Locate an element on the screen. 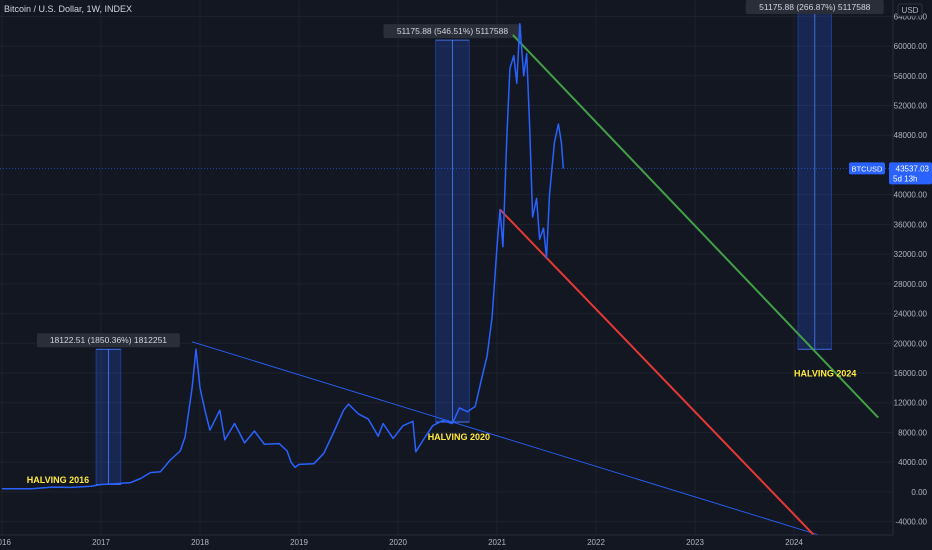 This screenshot has height=550, width=932. y-tick-label: 60000.00 is located at coordinates (911, 46).